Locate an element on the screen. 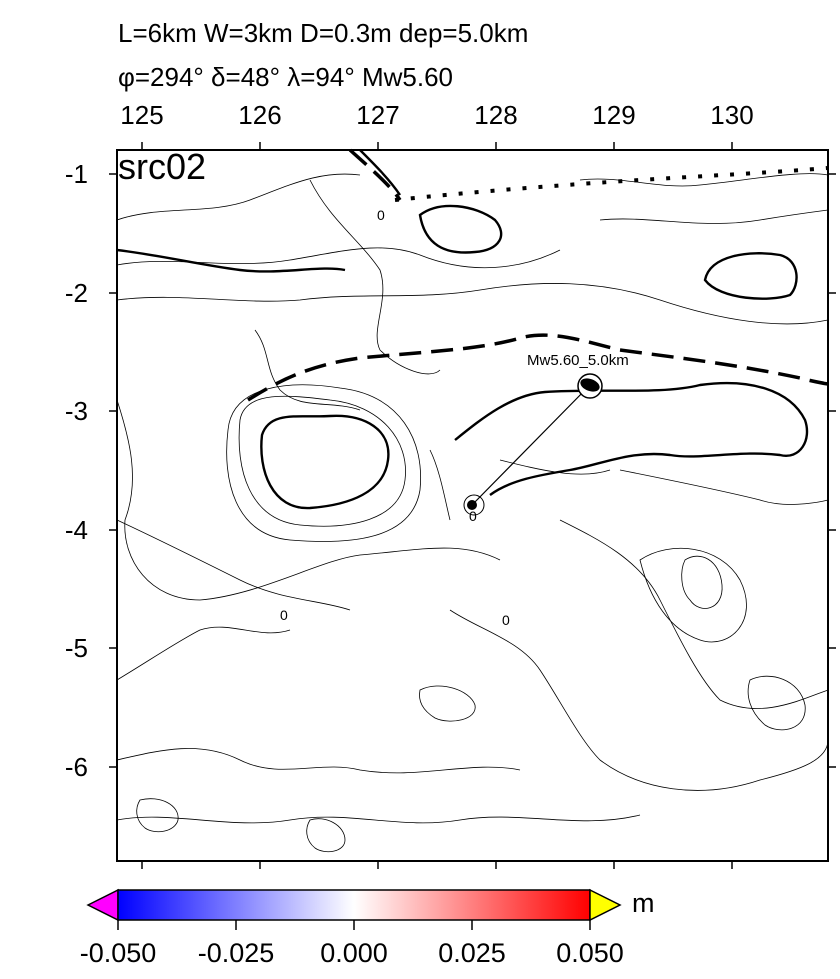 The height and width of the screenshot is (979, 840). coastline-north is located at coordinates (380, 172).